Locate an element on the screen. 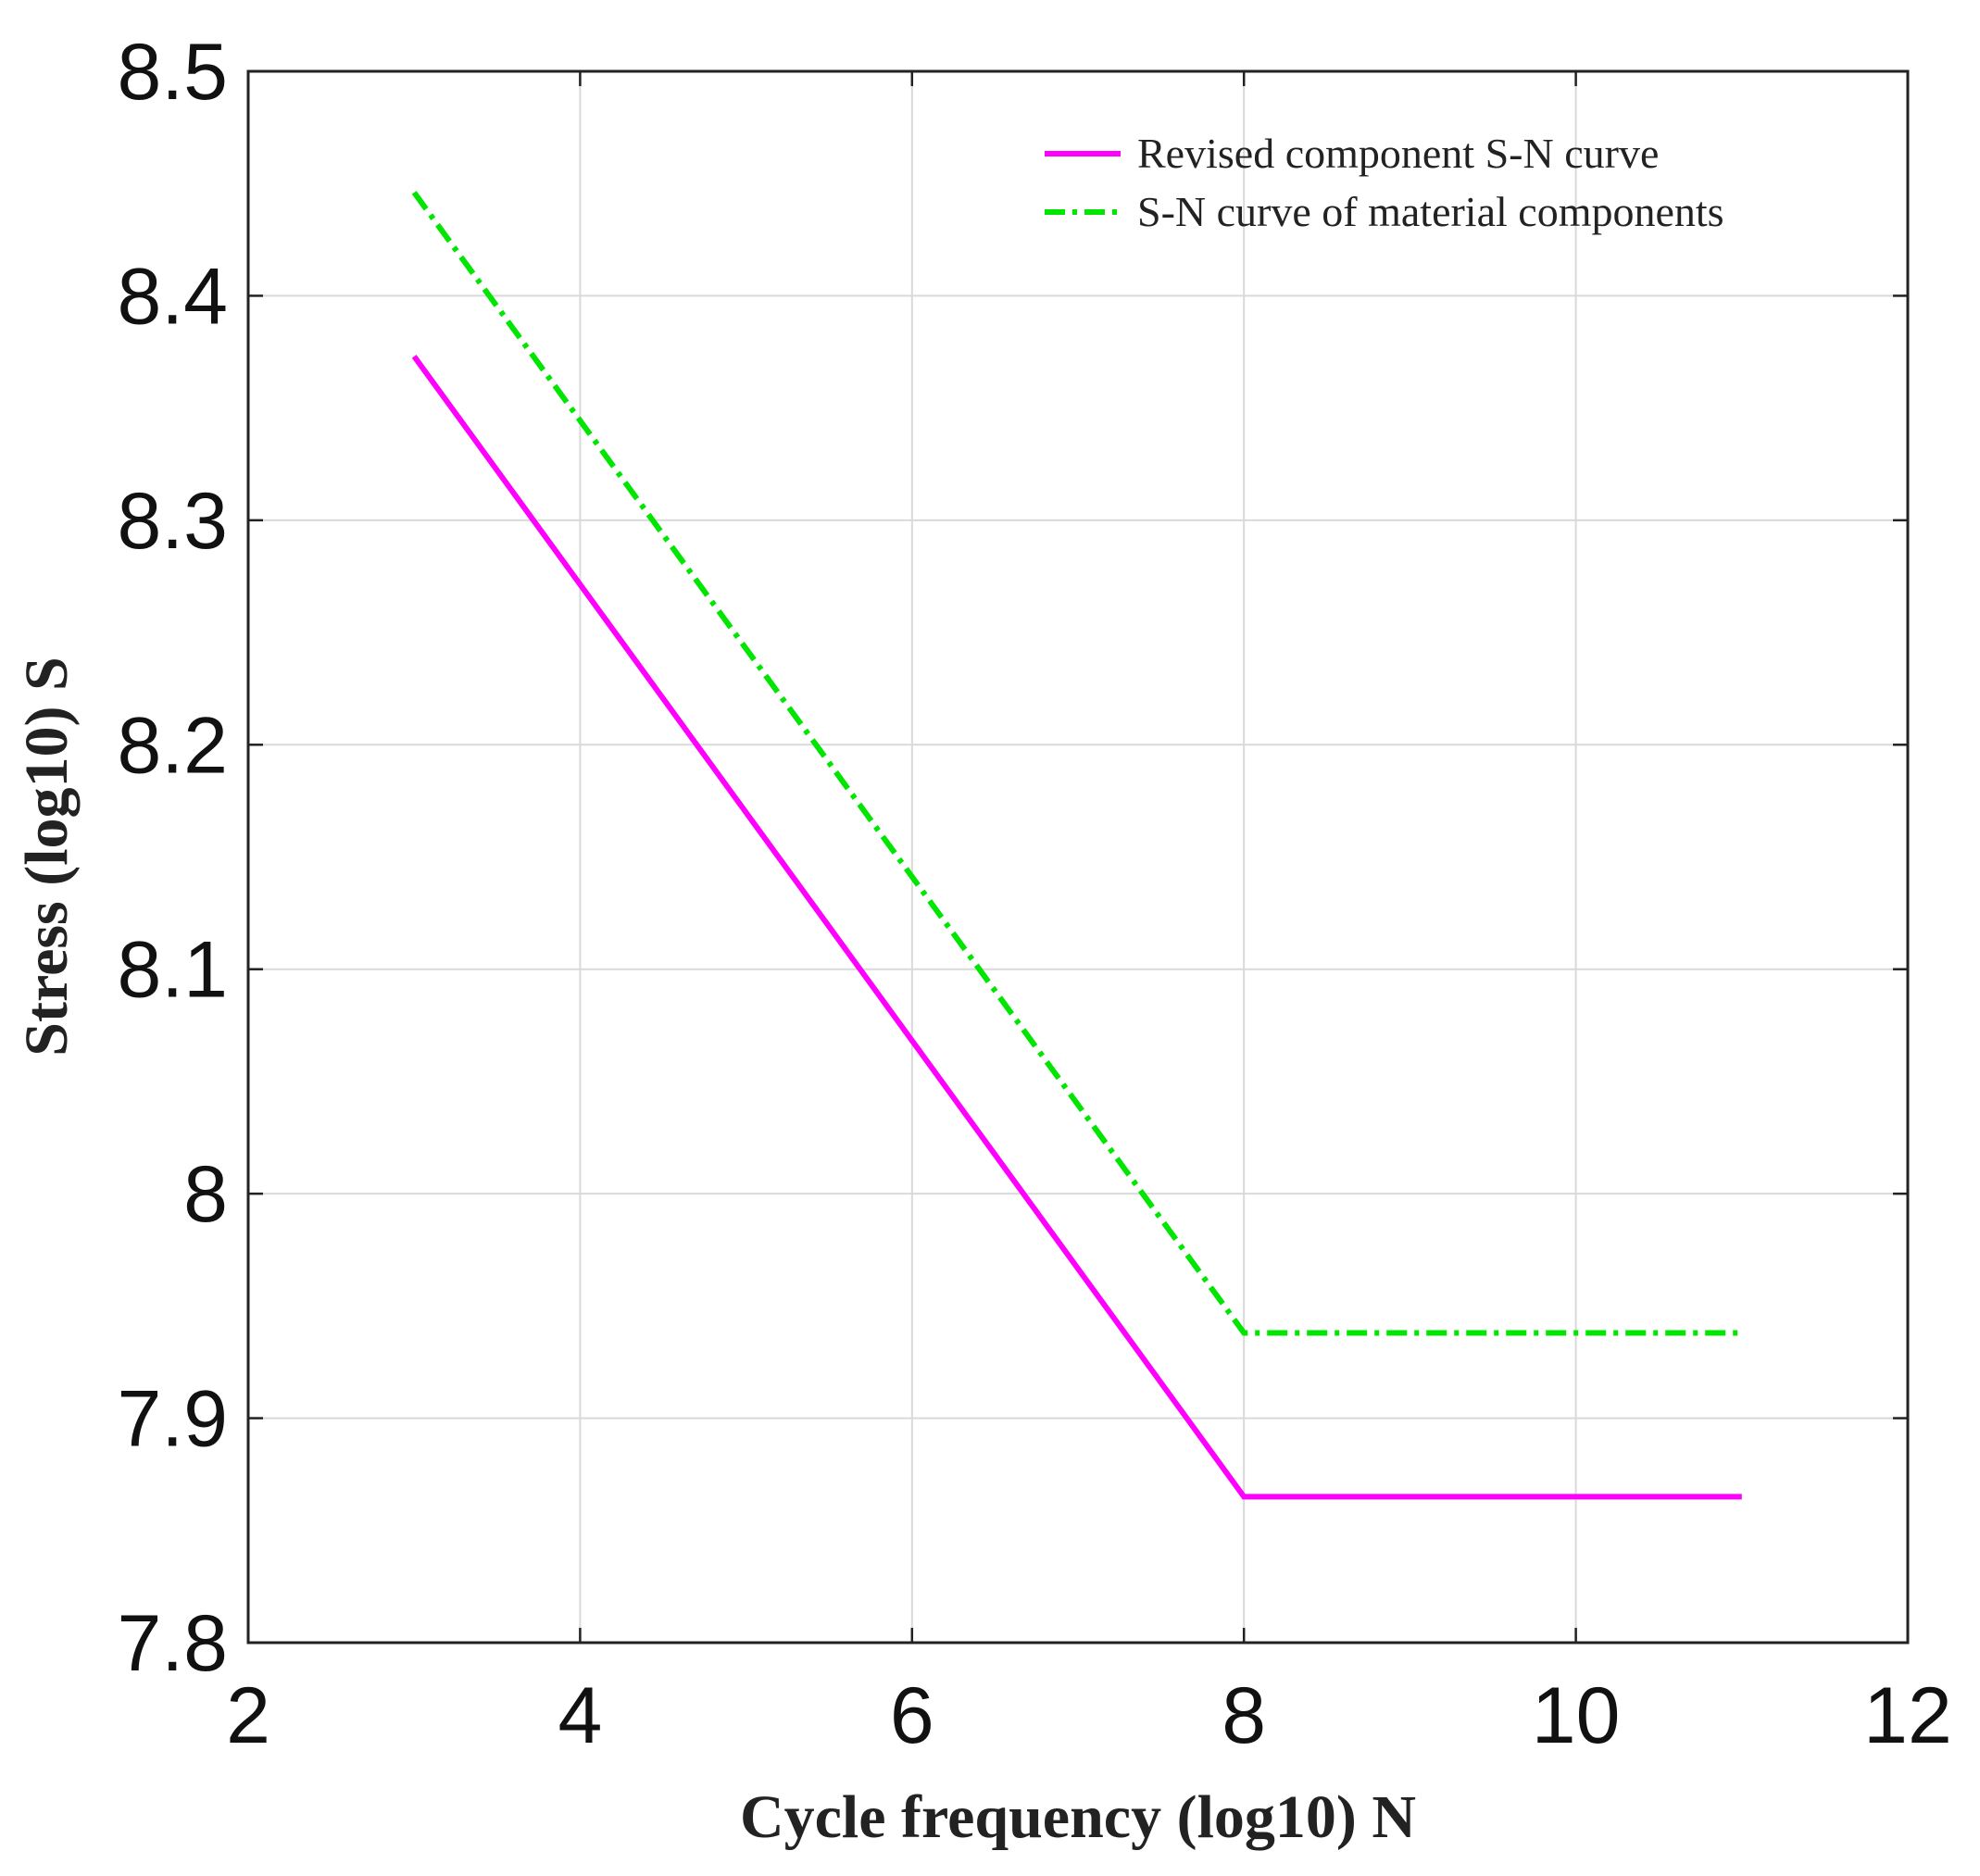  legend-label-revised: Revised component S-N curve is located at coordinates (1398, 153).